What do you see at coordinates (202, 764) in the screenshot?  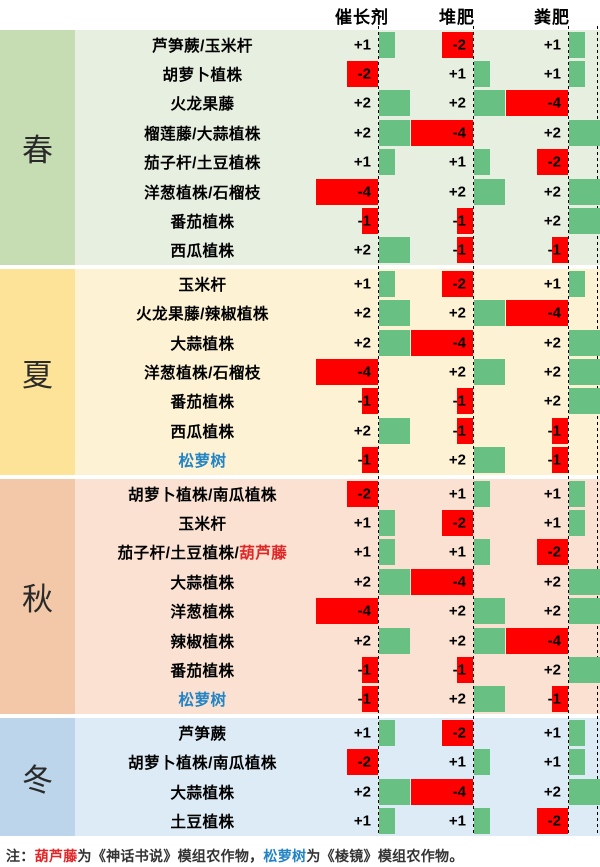 I see `plant-name-segment: 胡萝卜植株/南瓜植株` at bounding box center [202, 764].